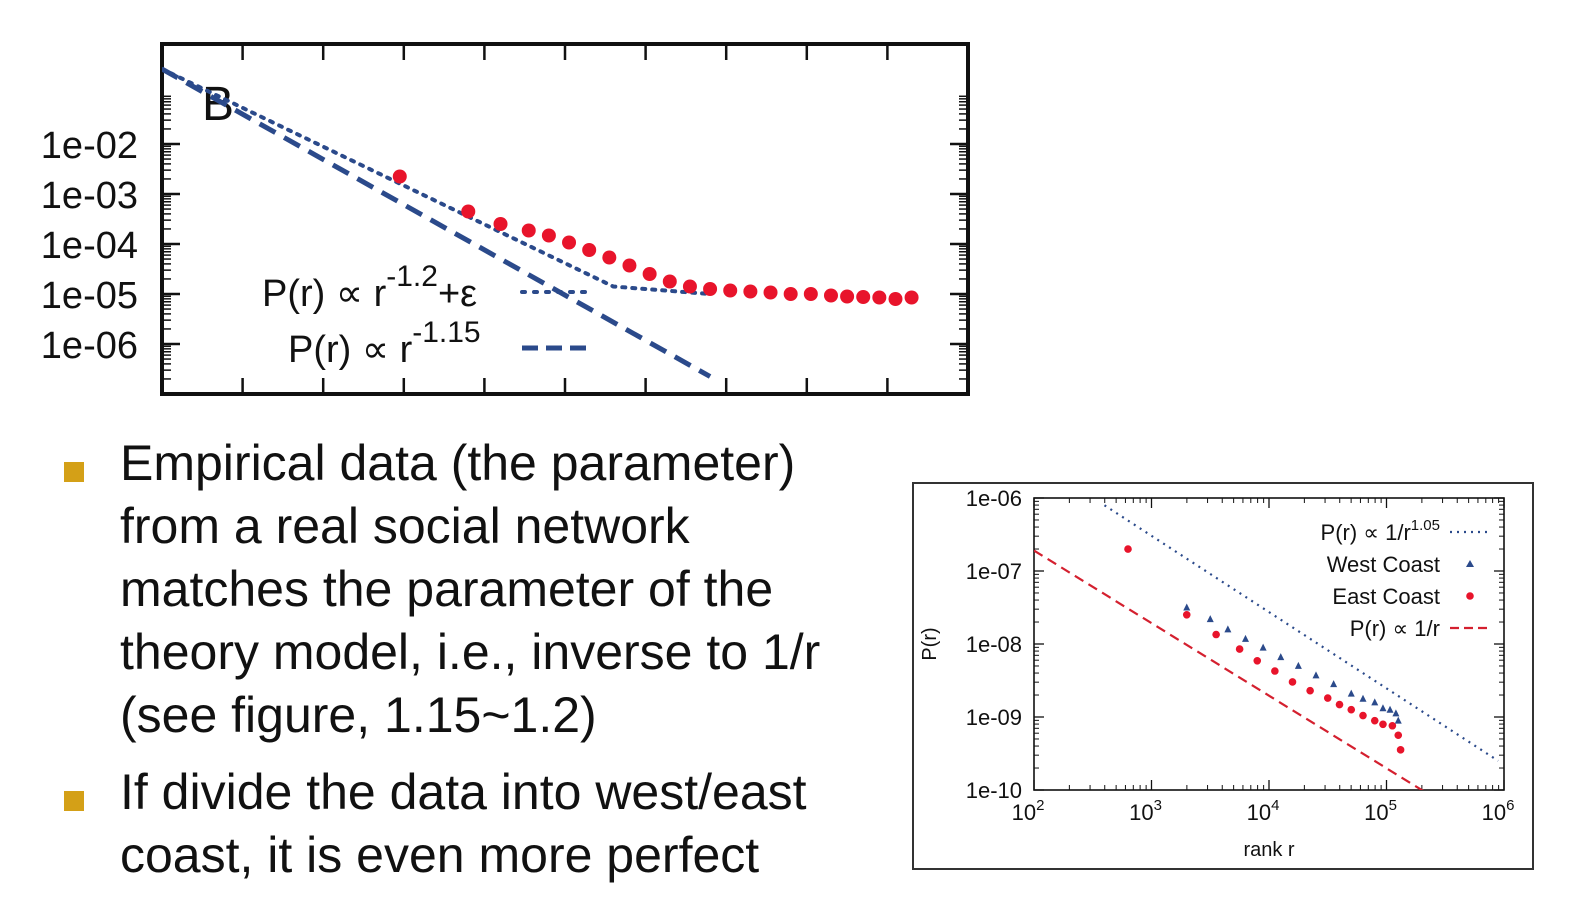  Describe the element at coordinates (1040, 805) in the screenshot. I see `x-tick-exp: 2` at that location.